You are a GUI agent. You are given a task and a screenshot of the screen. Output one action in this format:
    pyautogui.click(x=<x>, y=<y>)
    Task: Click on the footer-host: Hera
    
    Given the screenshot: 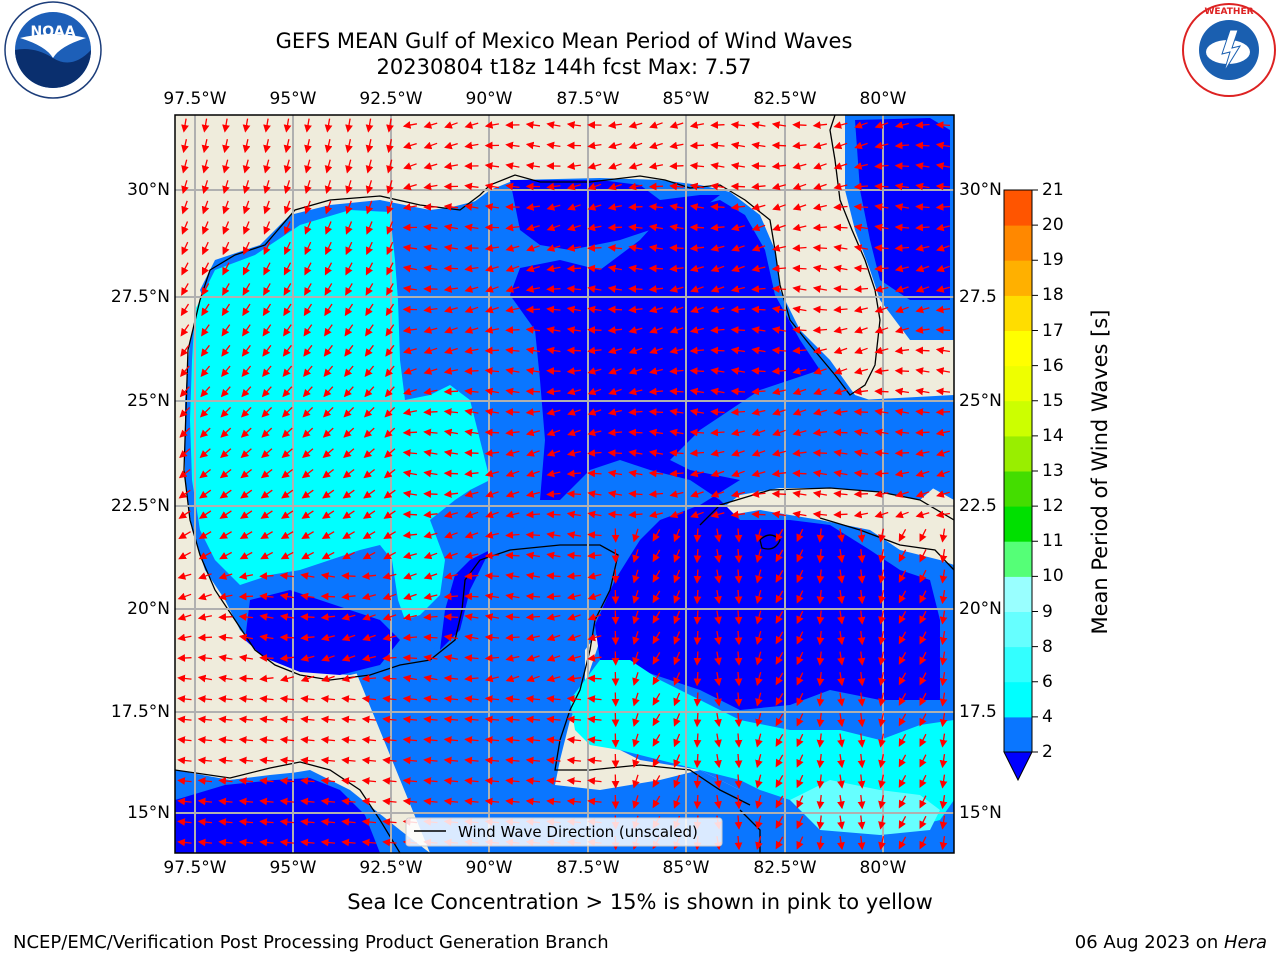 What is the action you would take?
    pyautogui.click(x=1245, y=942)
    